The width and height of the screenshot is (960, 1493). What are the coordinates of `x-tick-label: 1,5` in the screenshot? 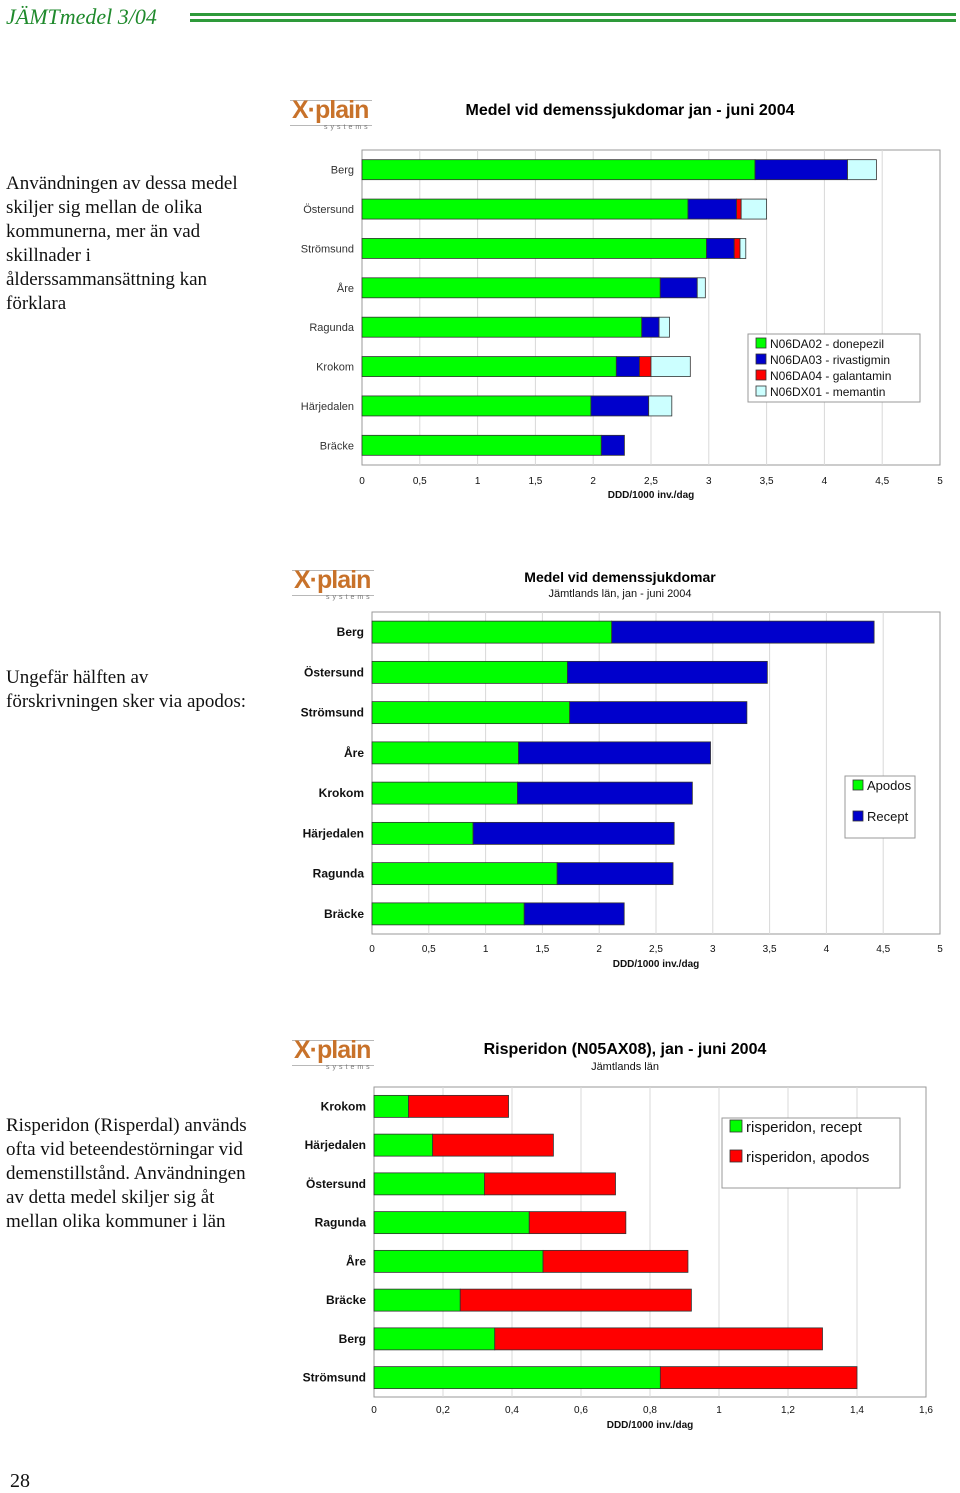 It's located at (535, 481).